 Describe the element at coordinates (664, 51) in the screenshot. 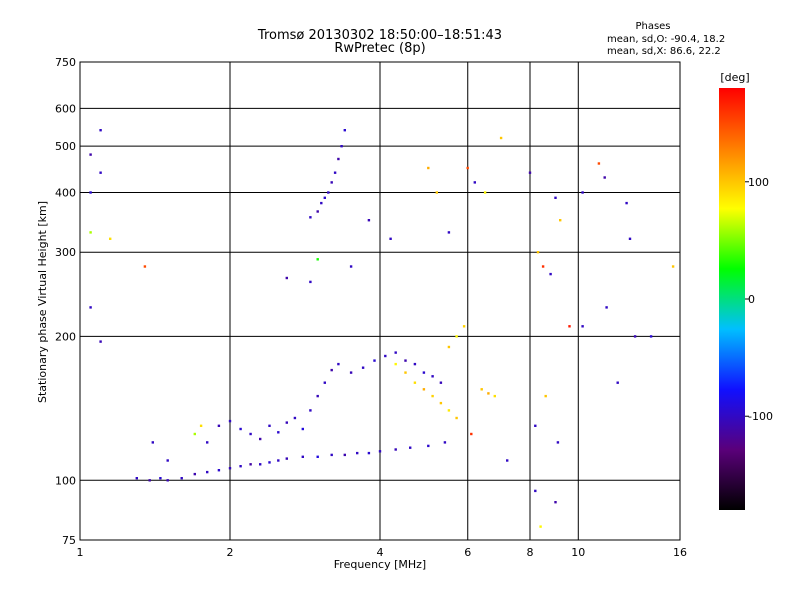

I see `phases-line-x: mean, sd,X: 86.6, 22.2` at that location.